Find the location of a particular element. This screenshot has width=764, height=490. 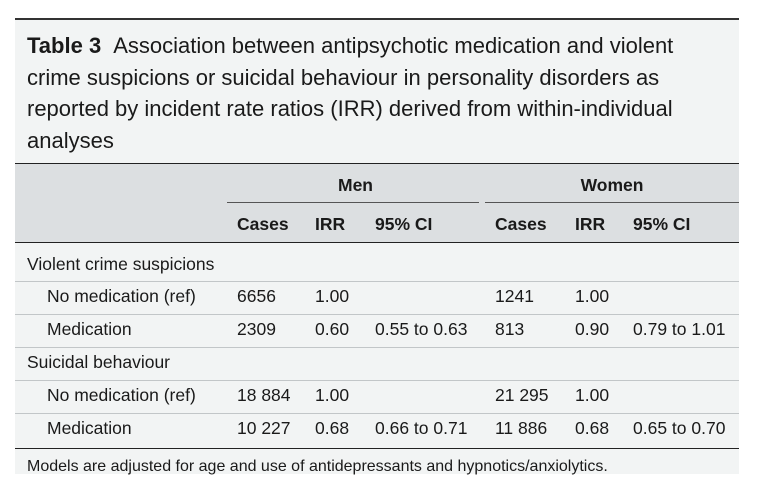

cell-women-irr: 0.90 is located at coordinates (592, 329).